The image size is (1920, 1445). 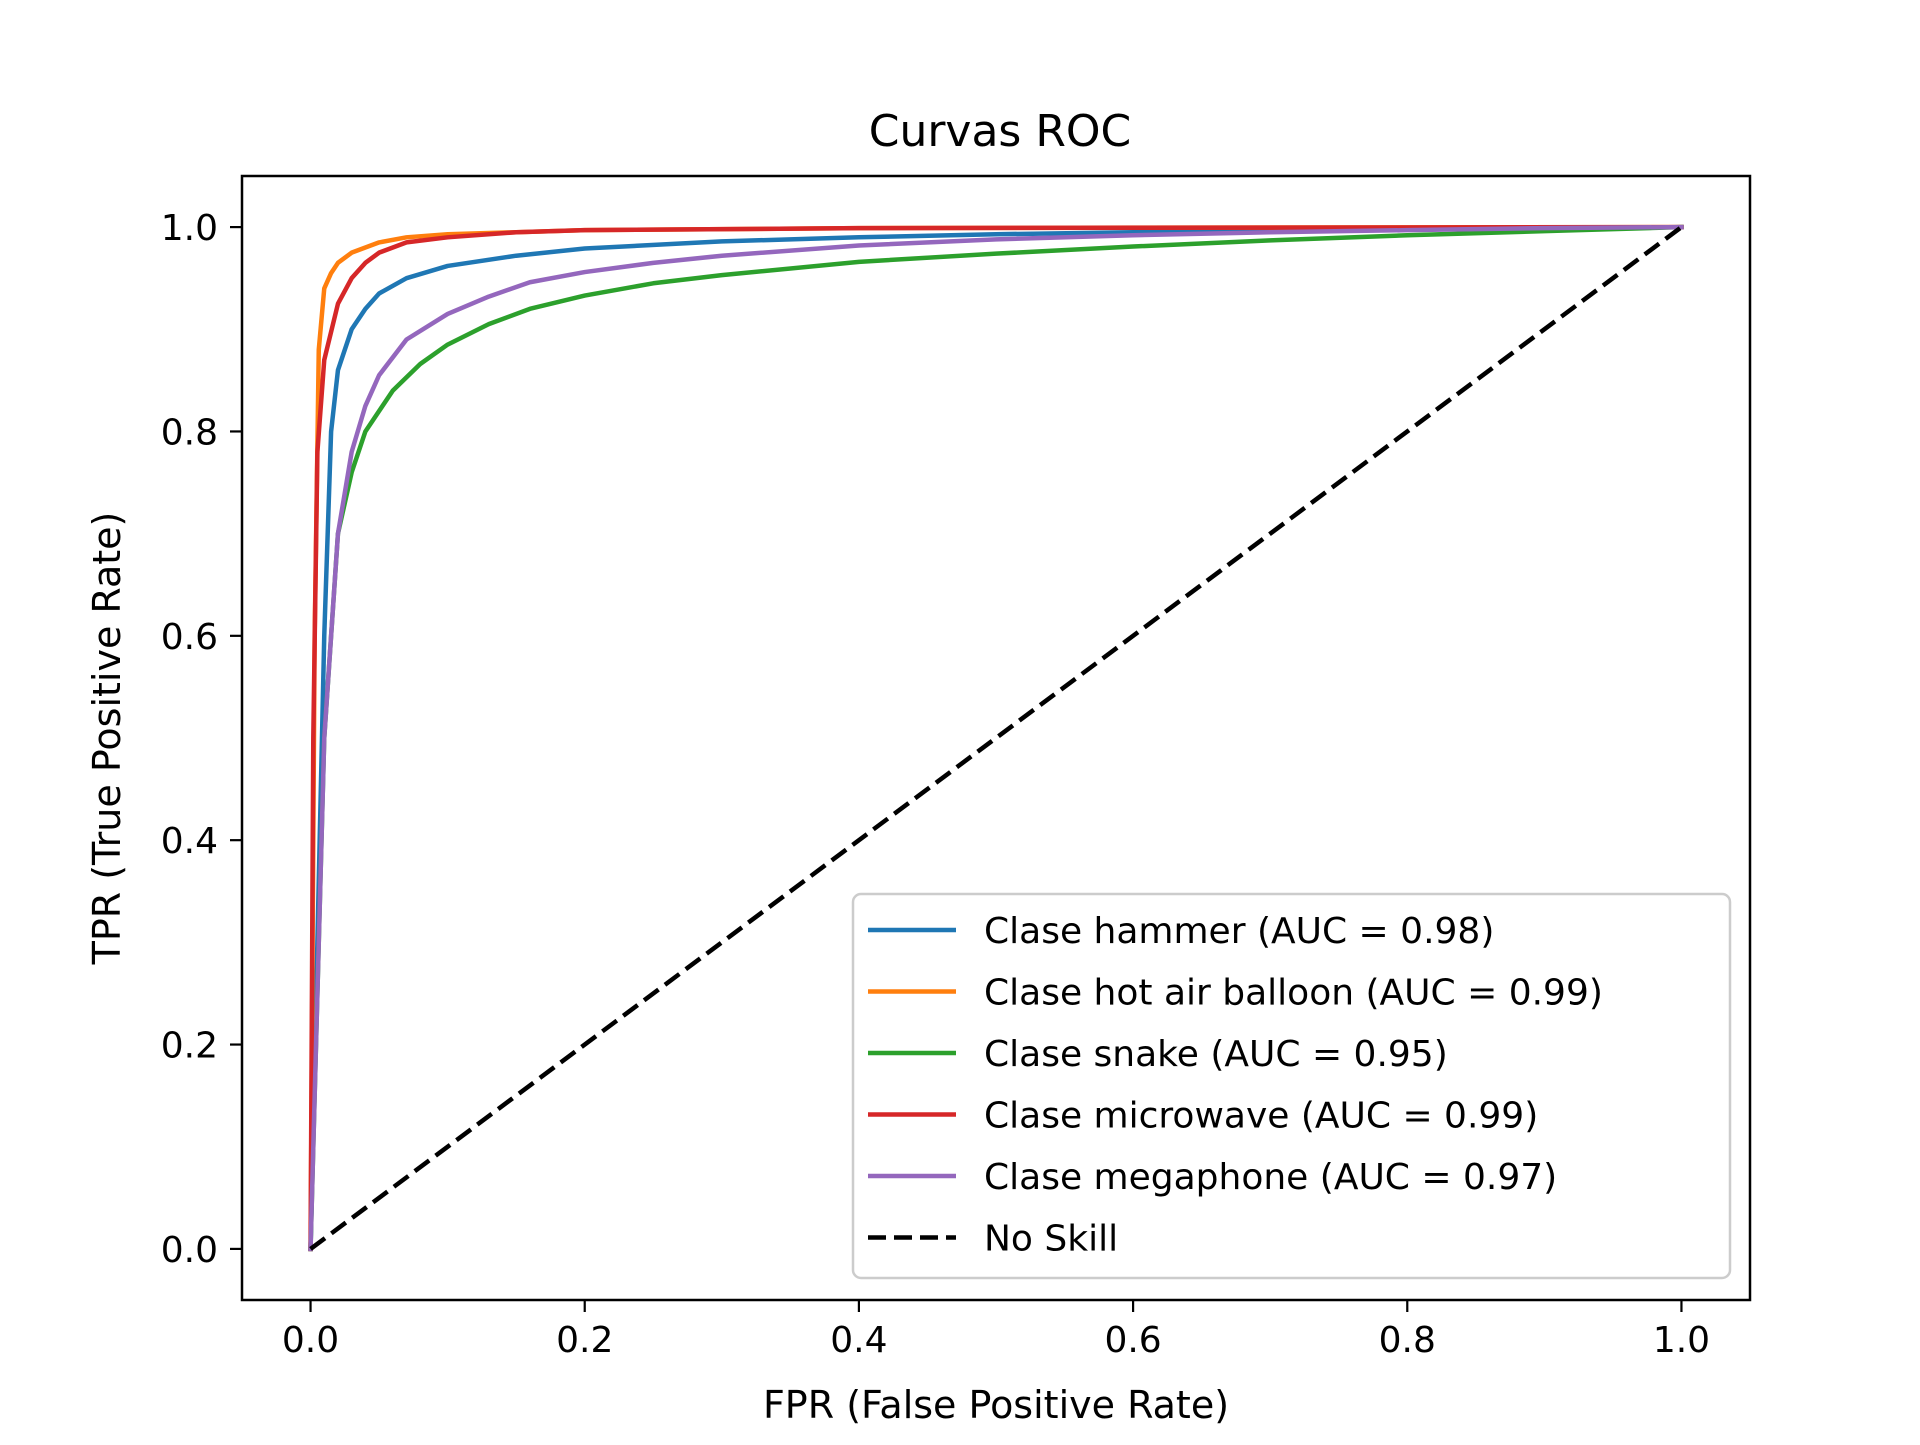 I want to click on y-axis-label: TPR (True Positive Rate), so click(x=107, y=739).